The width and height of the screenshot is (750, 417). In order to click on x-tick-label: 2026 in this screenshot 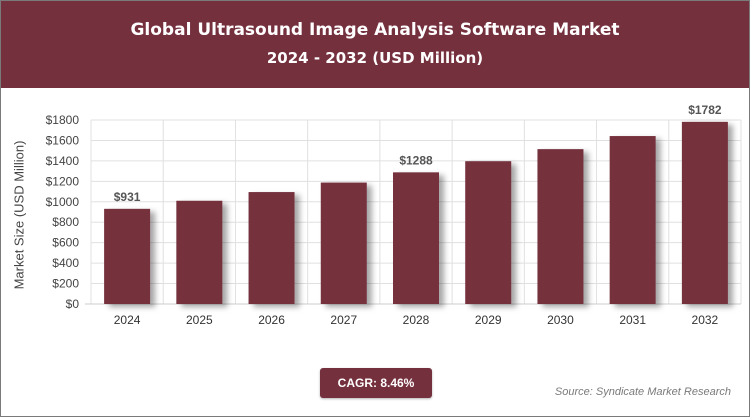, I will do `click(271, 320)`.